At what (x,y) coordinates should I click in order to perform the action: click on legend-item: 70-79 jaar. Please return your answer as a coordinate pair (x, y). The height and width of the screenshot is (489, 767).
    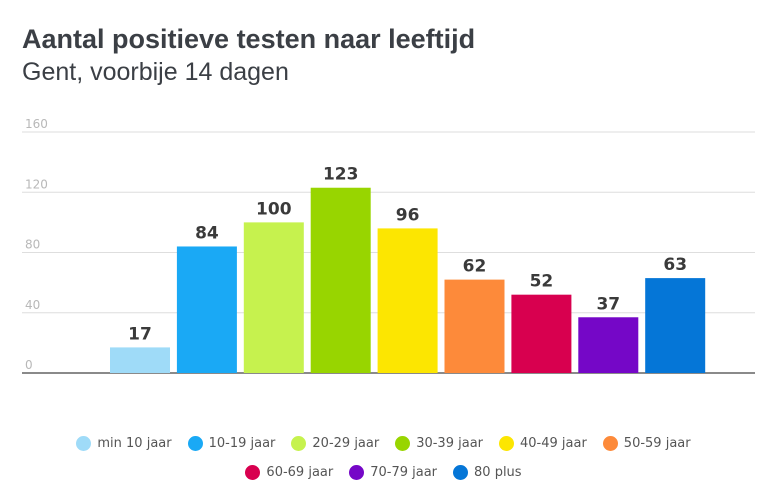
    Looking at the image, I should click on (393, 472).